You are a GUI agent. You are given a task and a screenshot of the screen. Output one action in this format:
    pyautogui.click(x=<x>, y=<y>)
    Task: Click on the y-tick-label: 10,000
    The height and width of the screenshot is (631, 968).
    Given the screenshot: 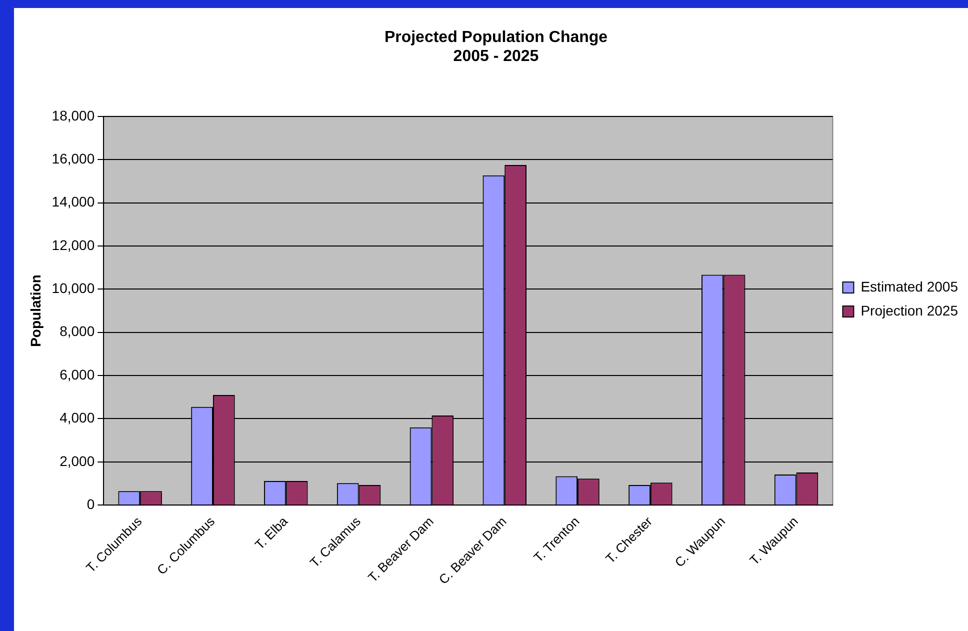 What is the action you would take?
    pyautogui.click(x=73, y=288)
    